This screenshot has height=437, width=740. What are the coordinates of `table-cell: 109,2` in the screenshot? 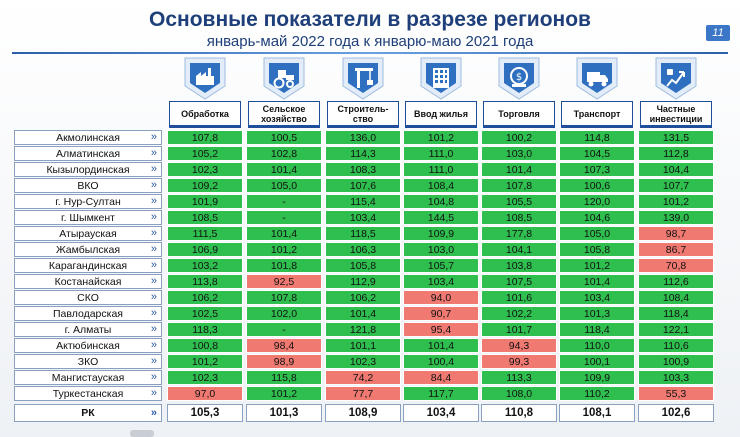 It's located at (205, 185).